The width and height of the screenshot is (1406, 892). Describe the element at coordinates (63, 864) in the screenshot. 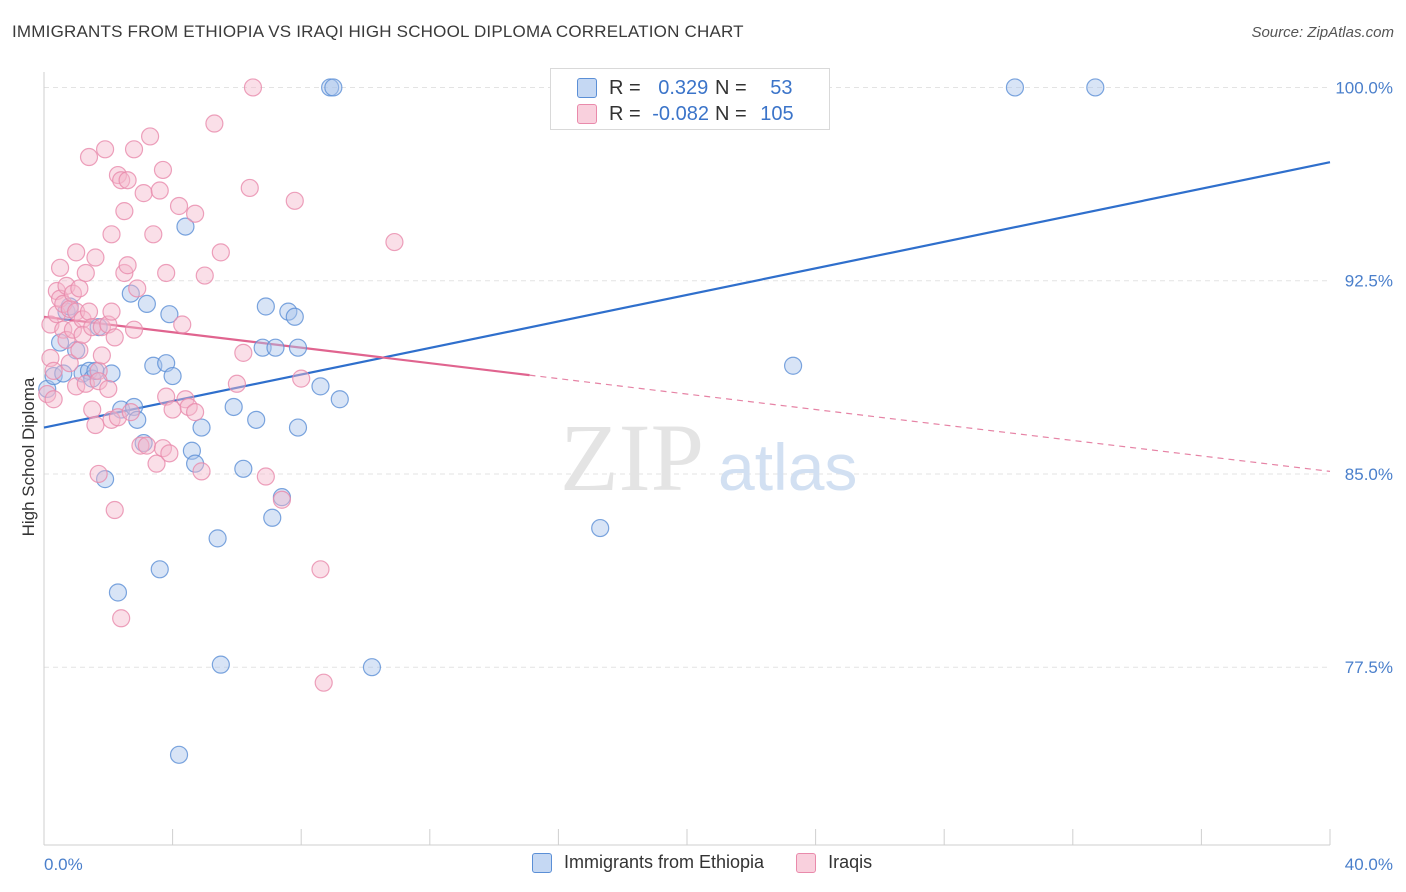

I see `x-tick-label: 0.0%` at that location.